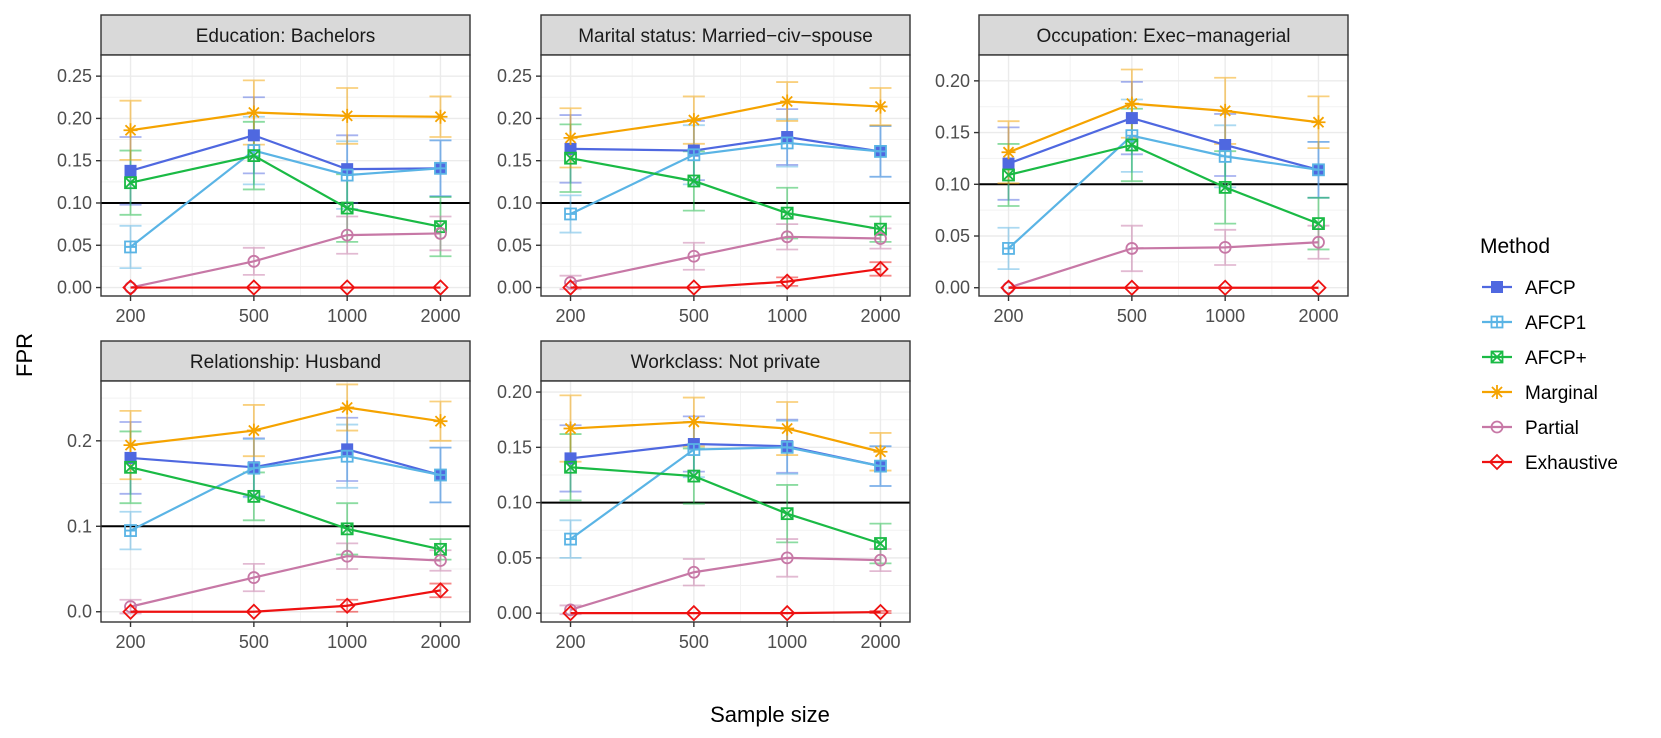 Image resolution: width=1661 pixels, height=738 pixels. What do you see at coordinates (1571, 463) in the screenshot?
I see `legend-label: Exhaustive` at bounding box center [1571, 463].